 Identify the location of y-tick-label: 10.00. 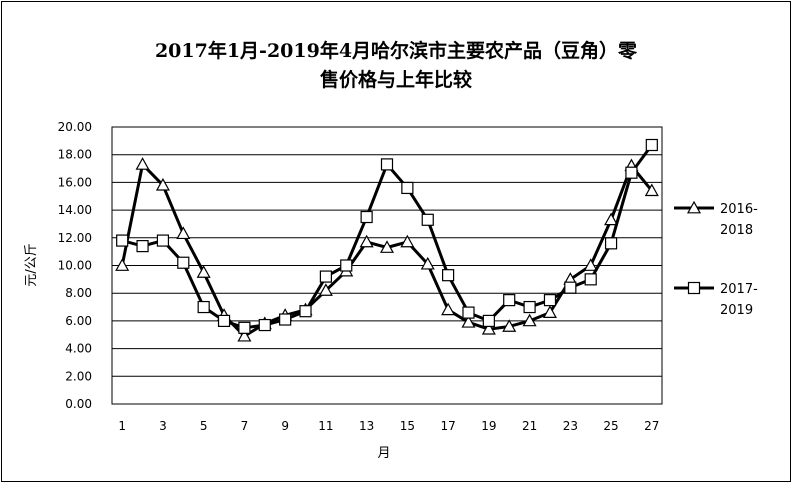
(75, 266).